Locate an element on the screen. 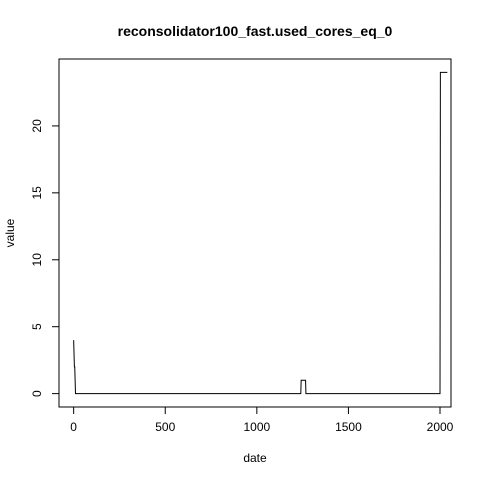 The image size is (480, 485). y-tick-label: 20 is located at coordinates (37, 126).